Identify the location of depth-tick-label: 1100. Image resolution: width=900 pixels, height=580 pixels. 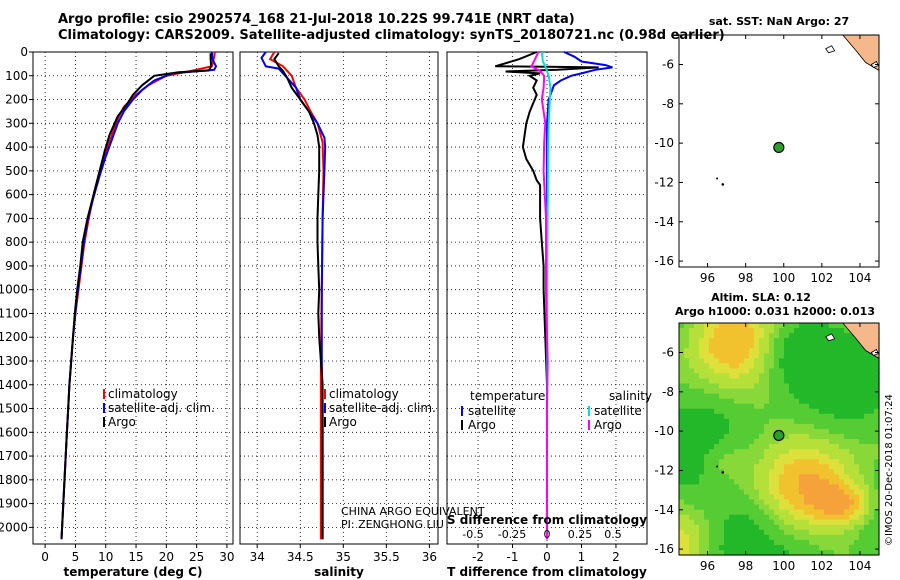
(14, 313).